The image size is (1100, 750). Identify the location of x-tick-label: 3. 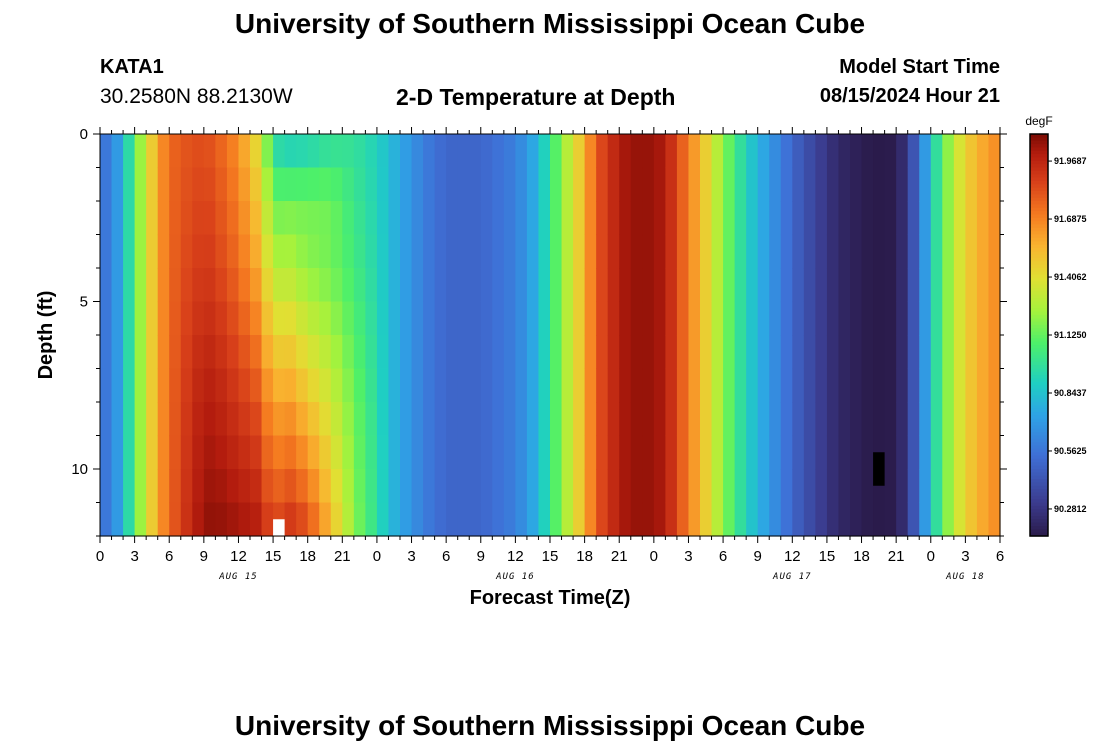
(411, 556).